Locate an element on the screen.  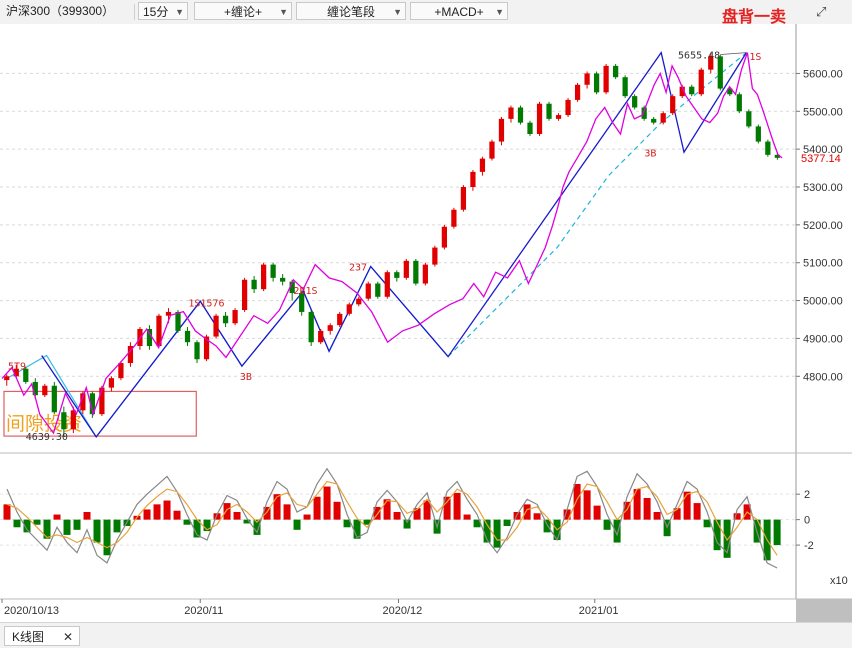
high-pointer is located at coordinates (733, 53).